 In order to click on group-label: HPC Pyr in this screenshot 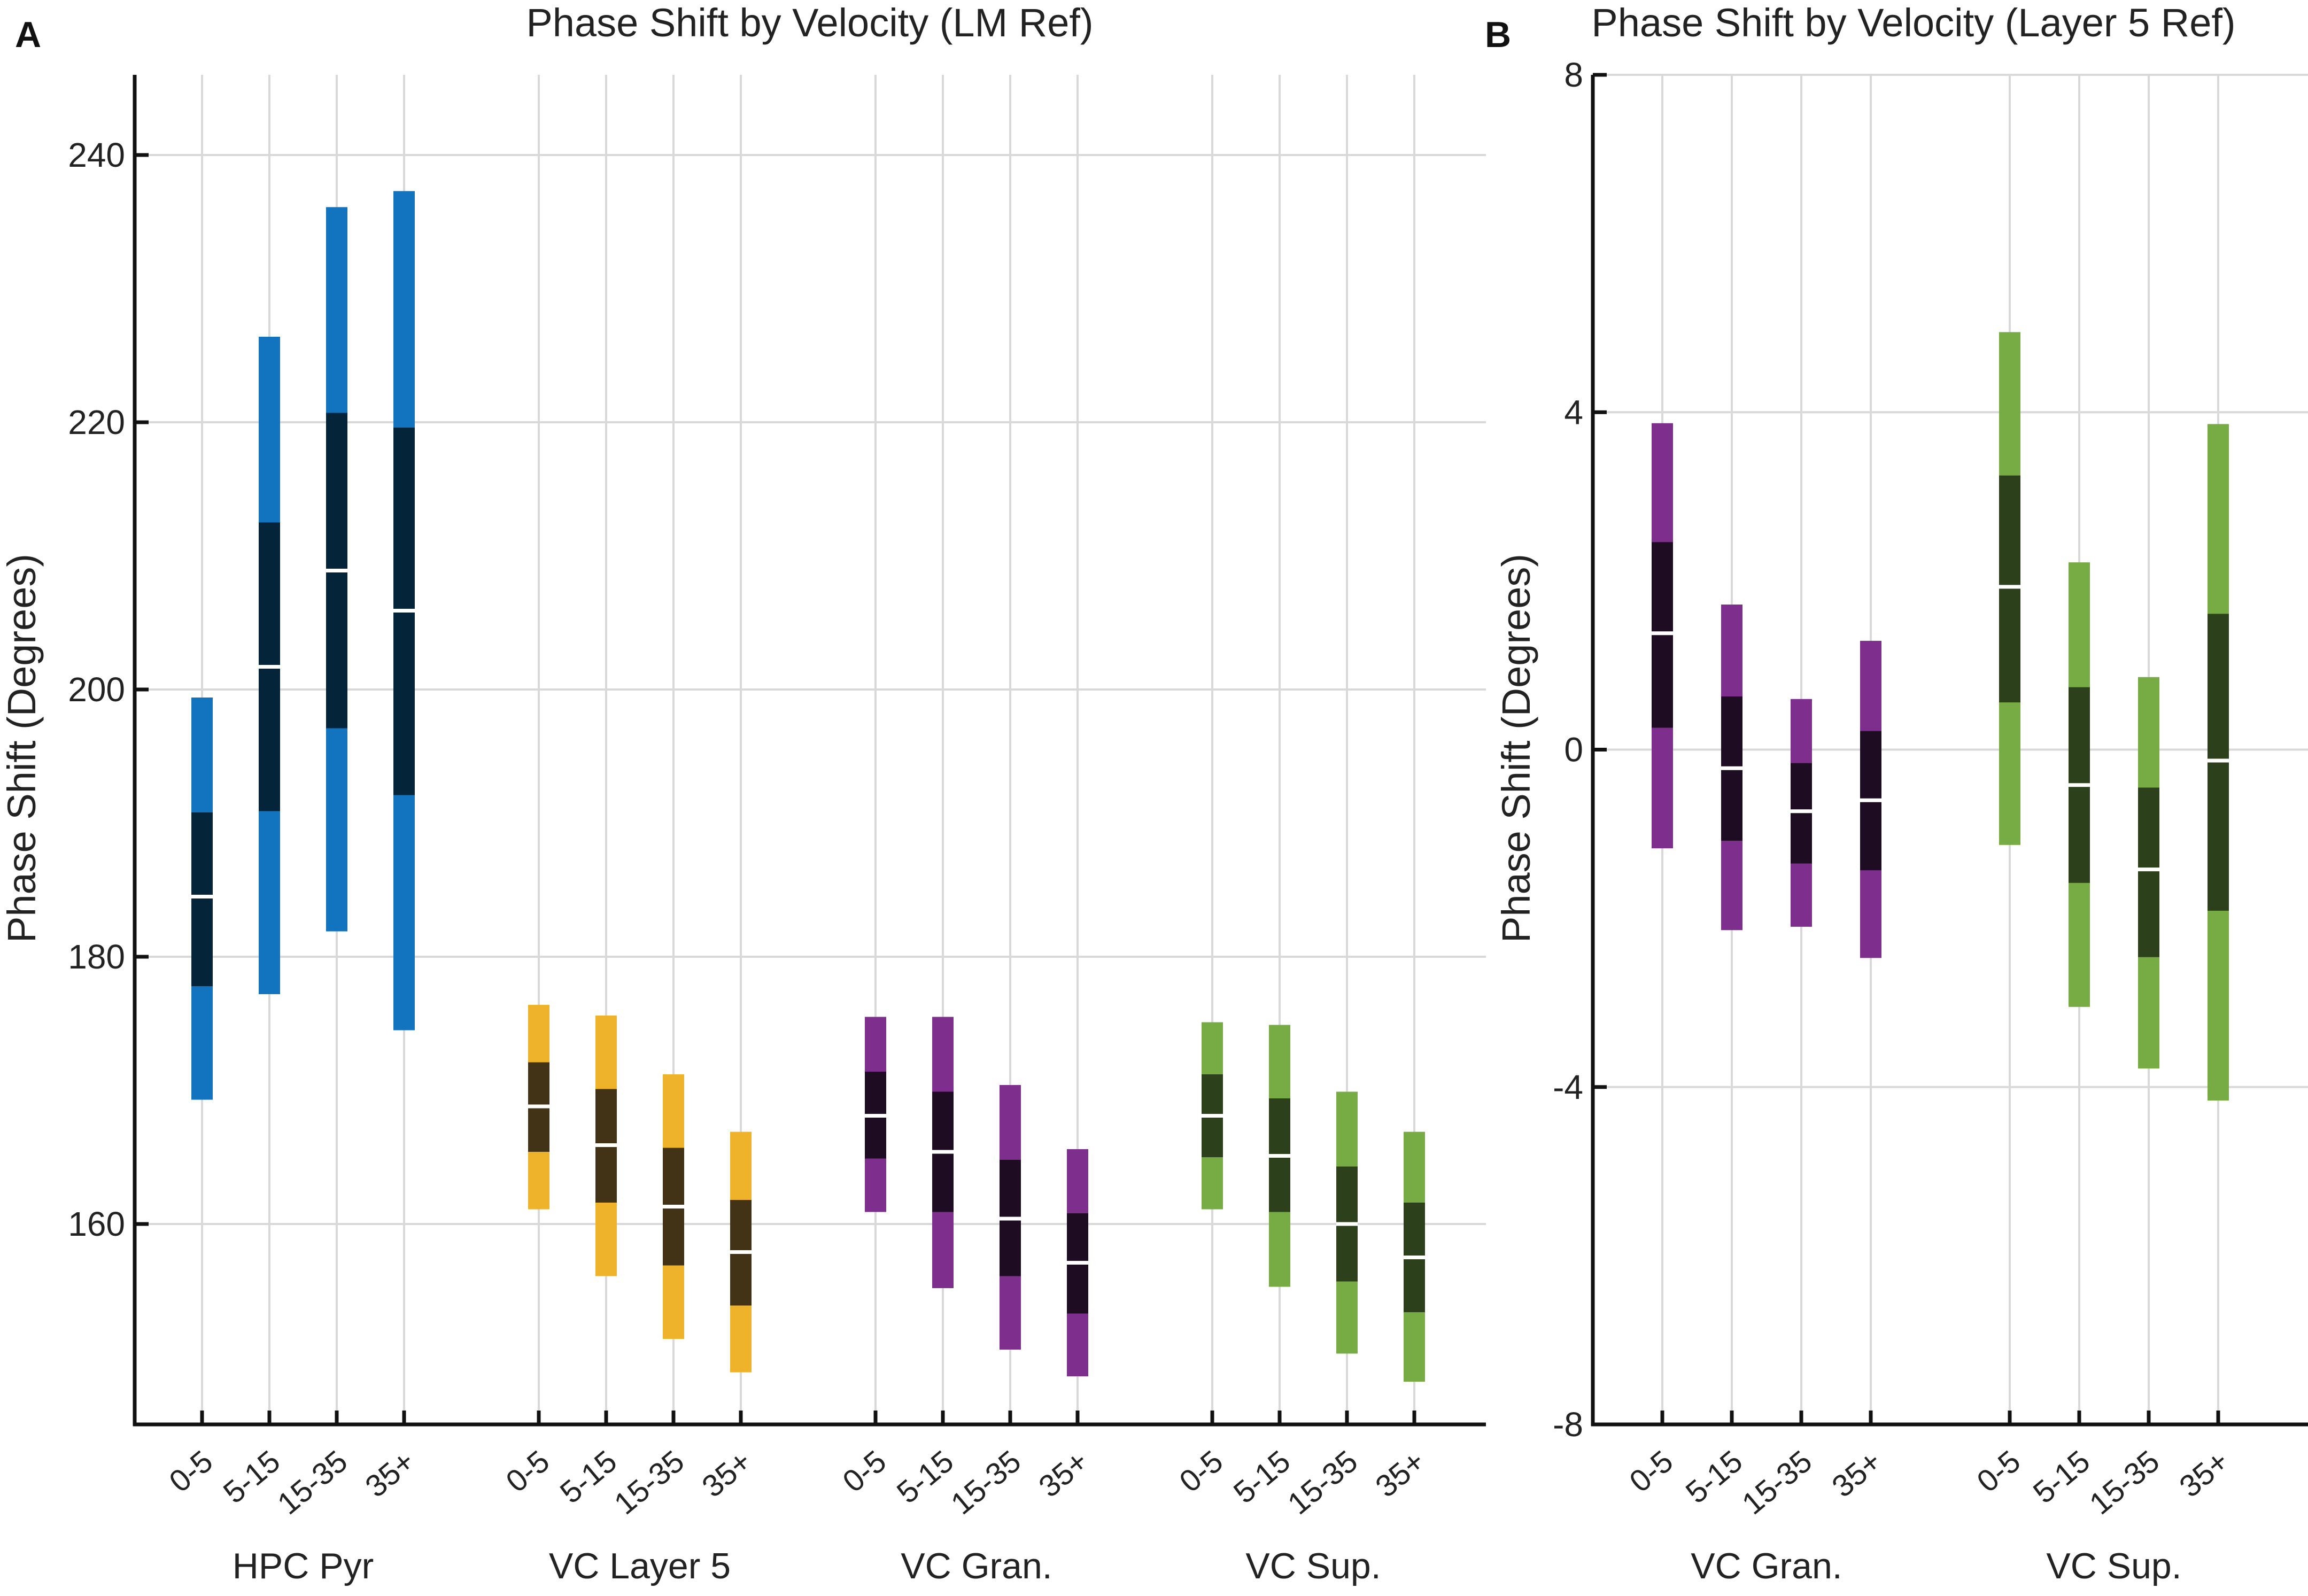, I will do `click(303, 1566)`.